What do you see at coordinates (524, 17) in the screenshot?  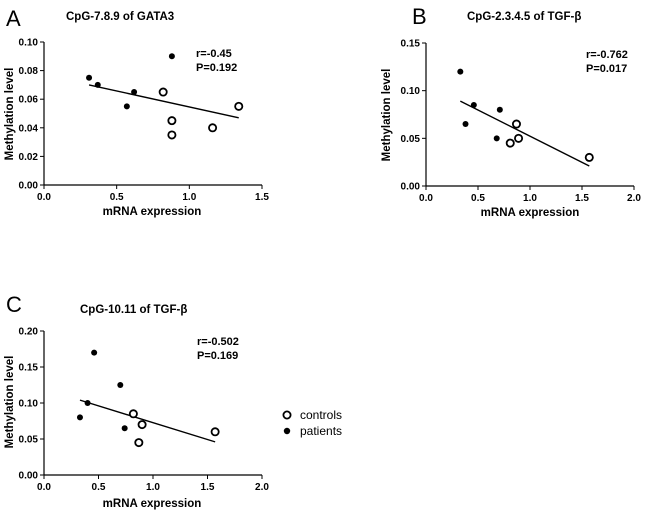 I see `panel-b-title: CpG-2.3.4.5 of TGF-β` at bounding box center [524, 17].